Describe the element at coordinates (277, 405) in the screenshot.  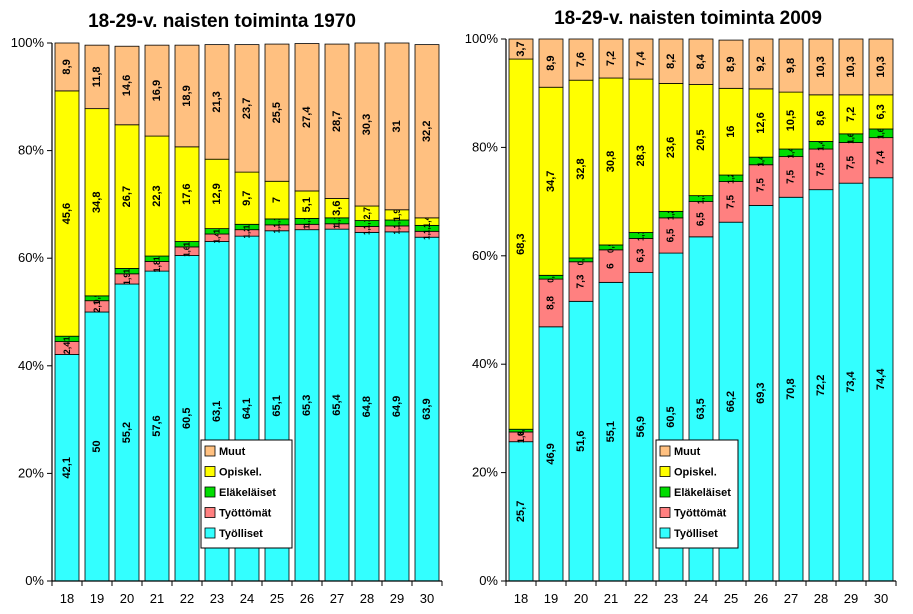
I see `data-label: 65,1` at that location.